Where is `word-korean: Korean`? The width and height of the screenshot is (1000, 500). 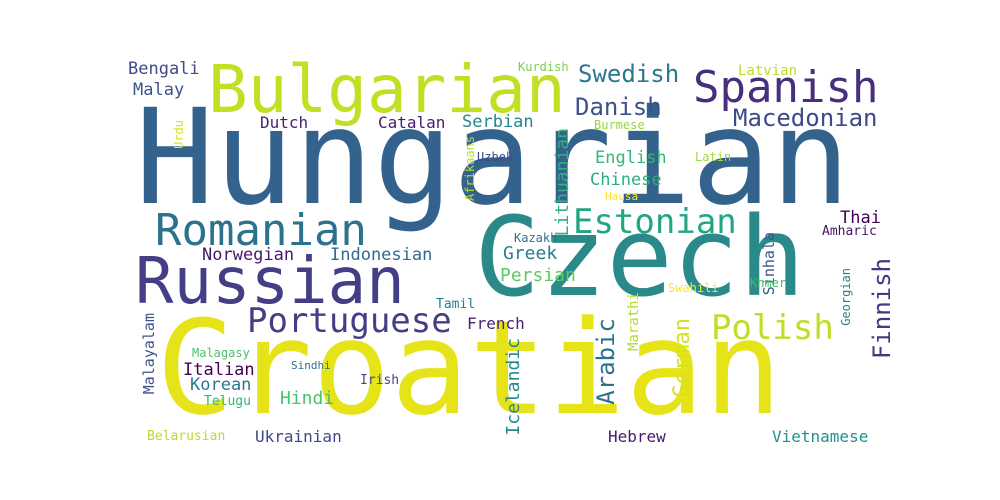
word-korean: Korean is located at coordinates (221, 385).